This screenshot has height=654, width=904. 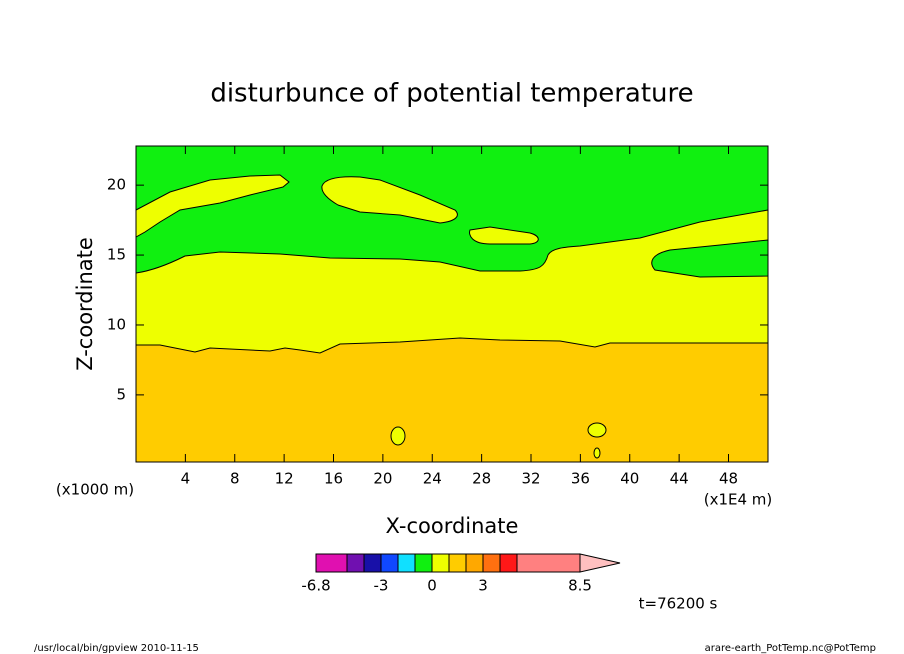 What do you see at coordinates (432, 586) in the screenshot?
I see `colorbar-label: 0` at bounding box center [432, 586].